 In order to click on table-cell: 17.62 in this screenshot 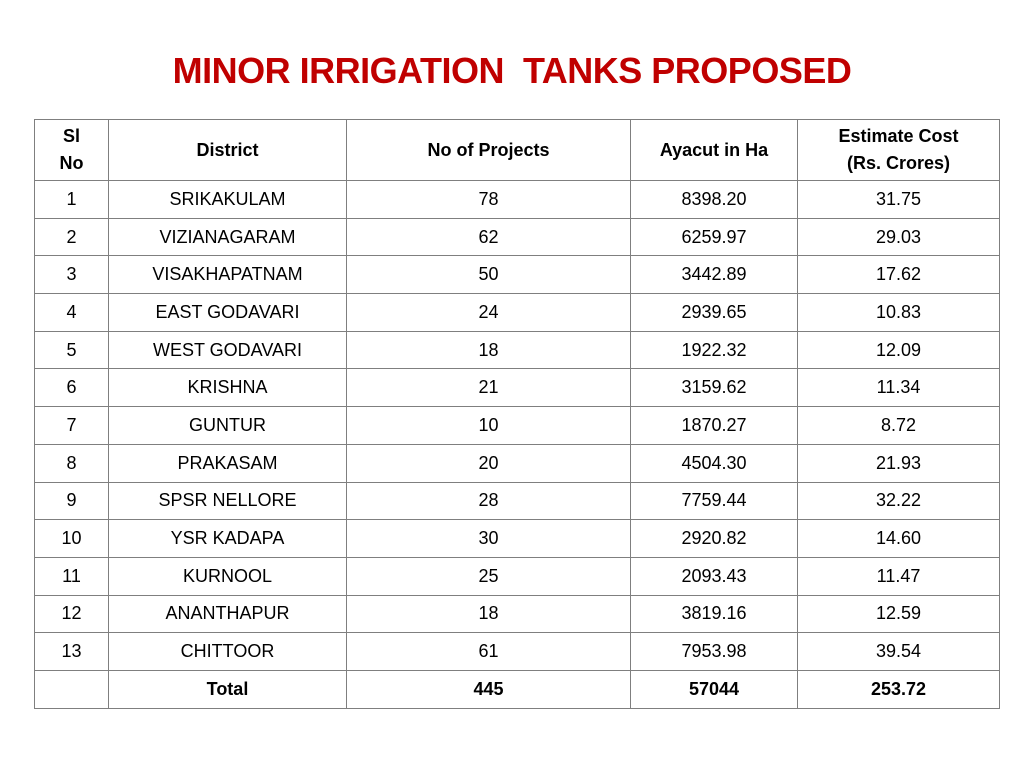, I will do `click(898, 275)`.